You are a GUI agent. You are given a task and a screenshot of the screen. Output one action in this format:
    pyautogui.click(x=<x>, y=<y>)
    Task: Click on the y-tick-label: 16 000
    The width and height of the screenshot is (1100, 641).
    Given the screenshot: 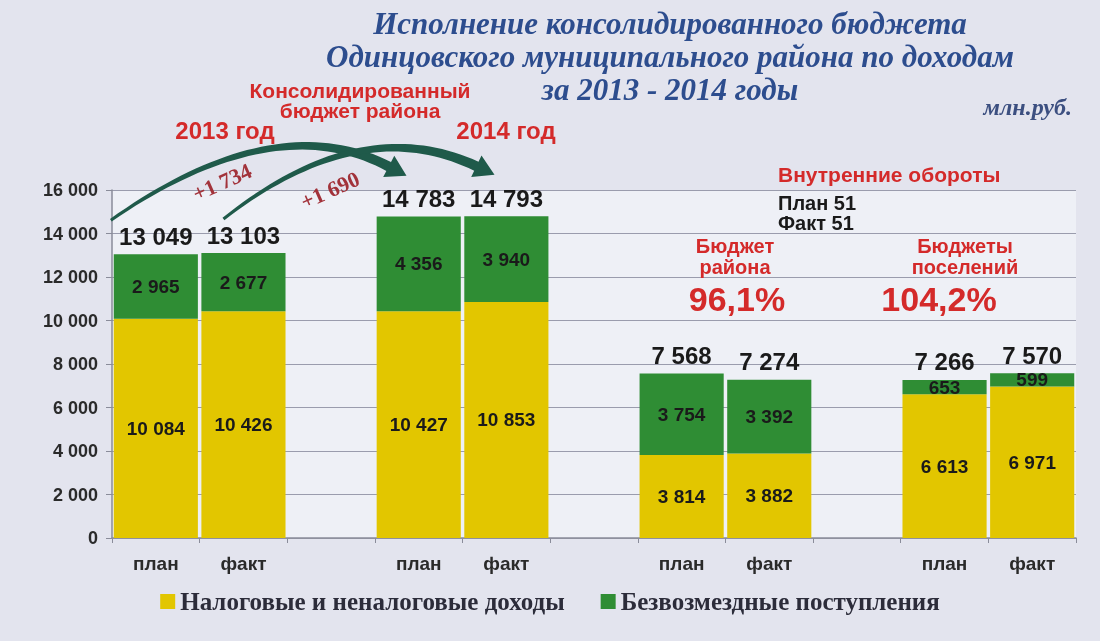 What is the action you would take?
    pyautogui.click(x=70, y=190)
    